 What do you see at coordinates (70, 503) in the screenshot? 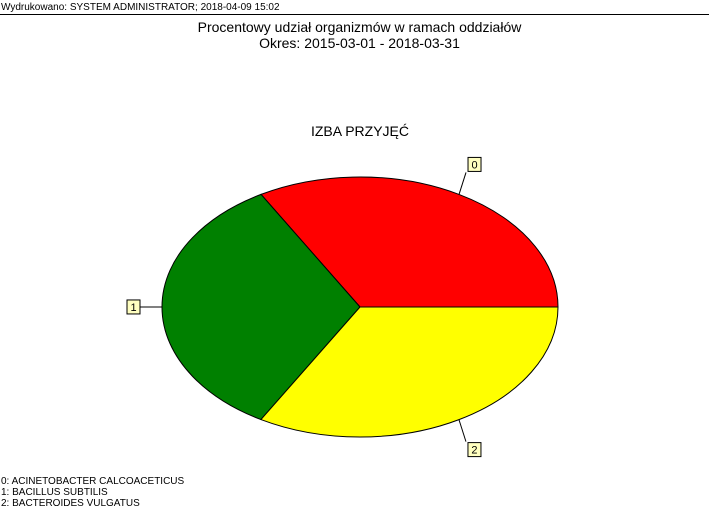
I see `legend-item-2: 2: BACTEROIDES VULGATUS` at bounding box center [70, 503].